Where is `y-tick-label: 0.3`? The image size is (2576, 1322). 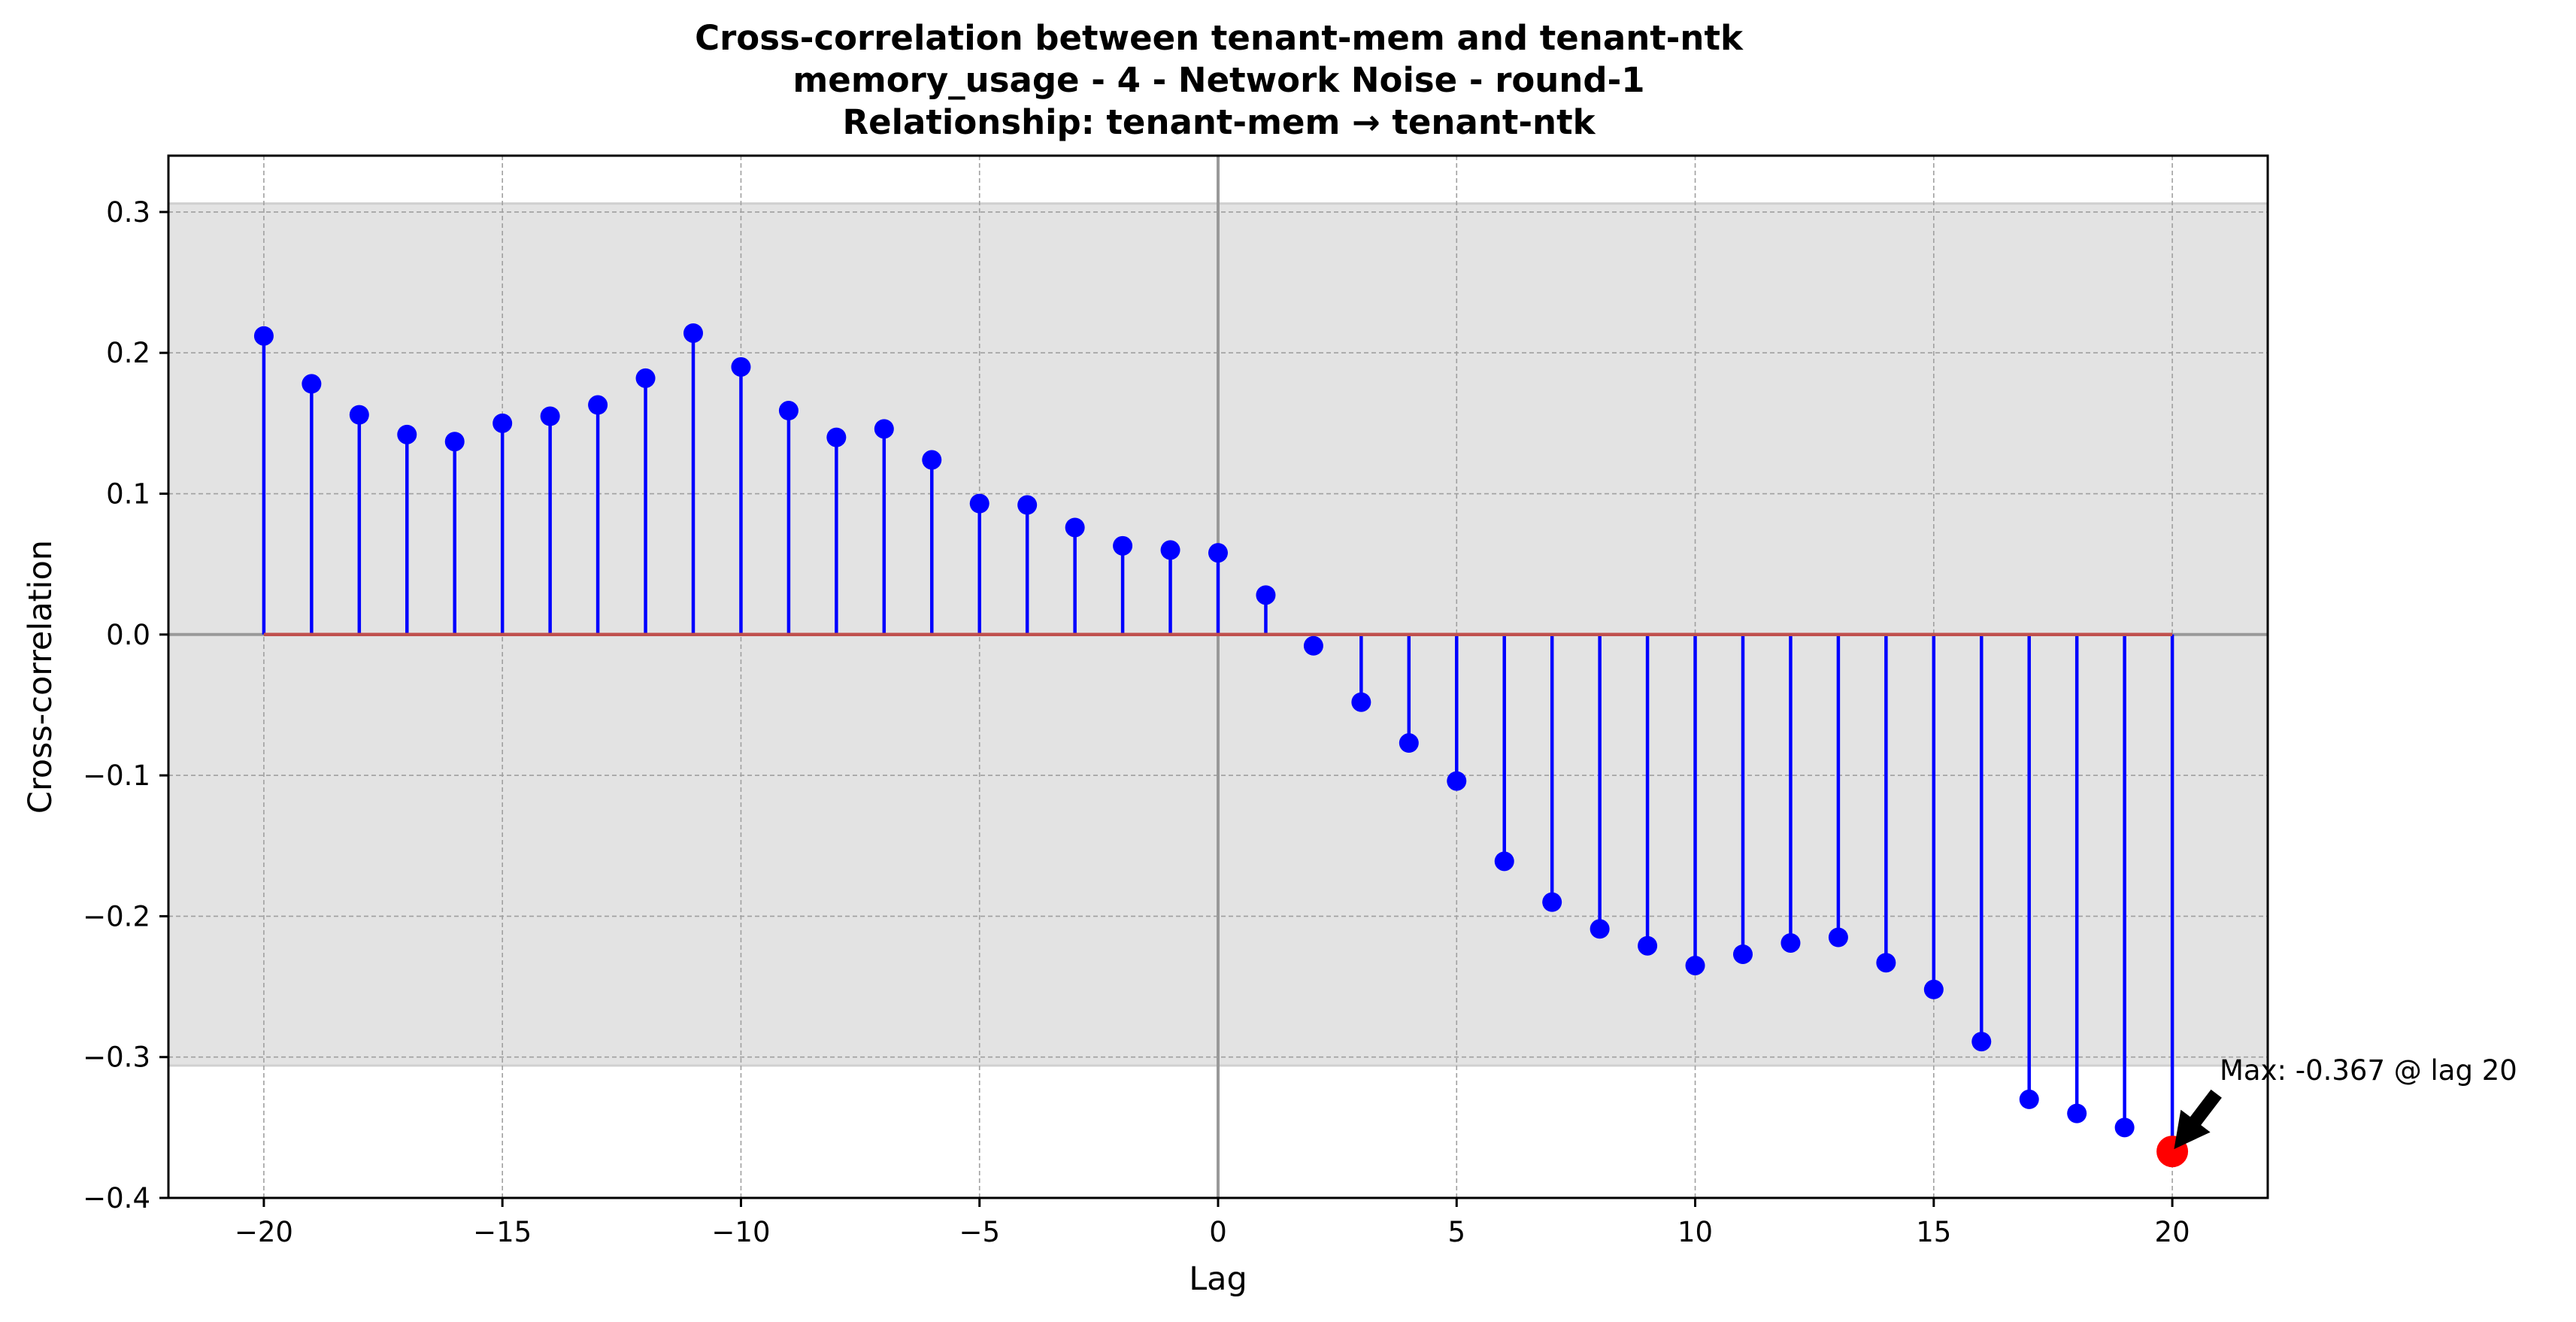
y-tick-label: 0.3 is located at coordinates (128, 212).